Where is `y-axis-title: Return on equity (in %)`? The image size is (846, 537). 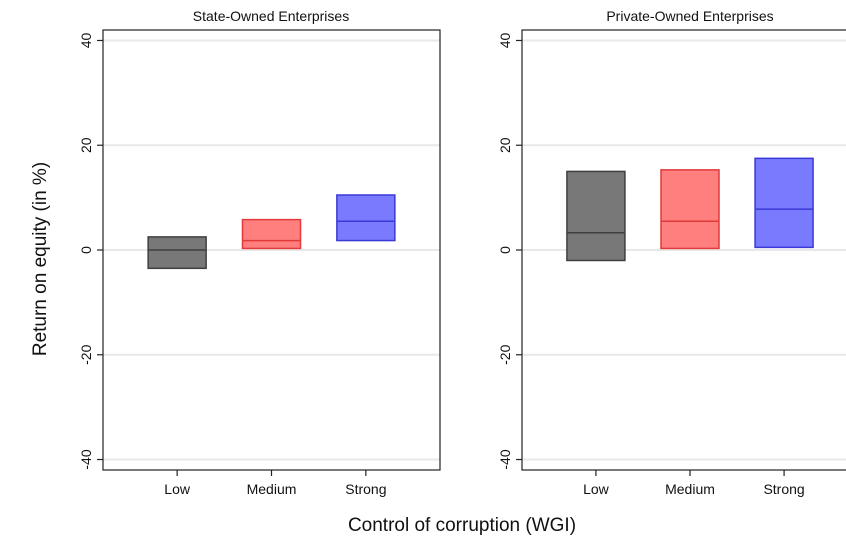
y-axis-title: Return on equity (in %) is located at coordinates (40, 259).